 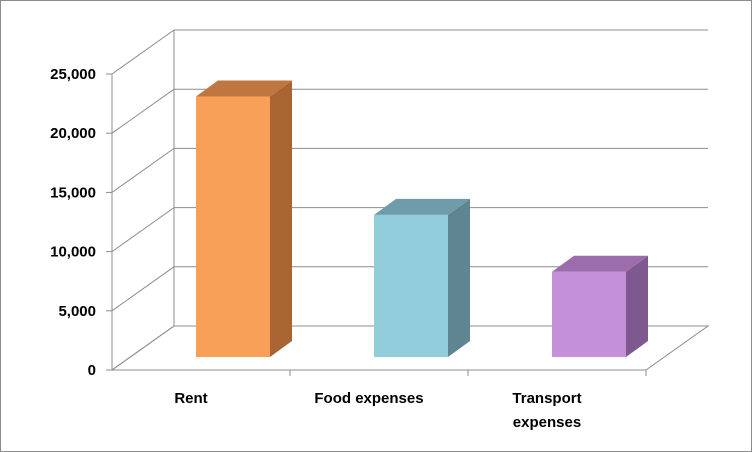 I want to click on x-category-label-line: Rent, so click(x=190, y=398).